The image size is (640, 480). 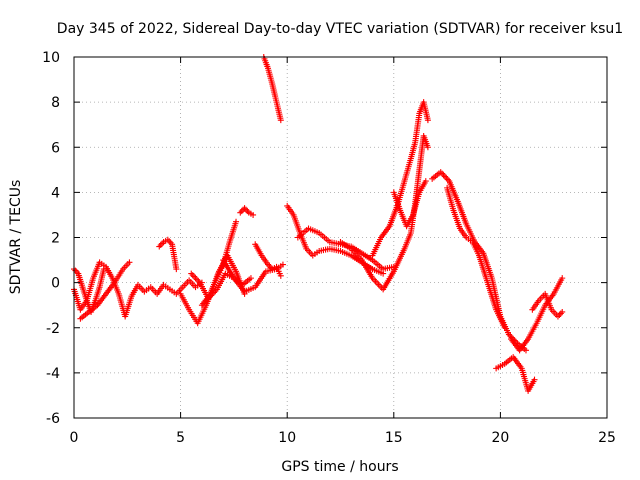 What do you see at coordinates (384, 212) in the screenshot?
I see `series-trace-n` at bounding box center [384, 212].